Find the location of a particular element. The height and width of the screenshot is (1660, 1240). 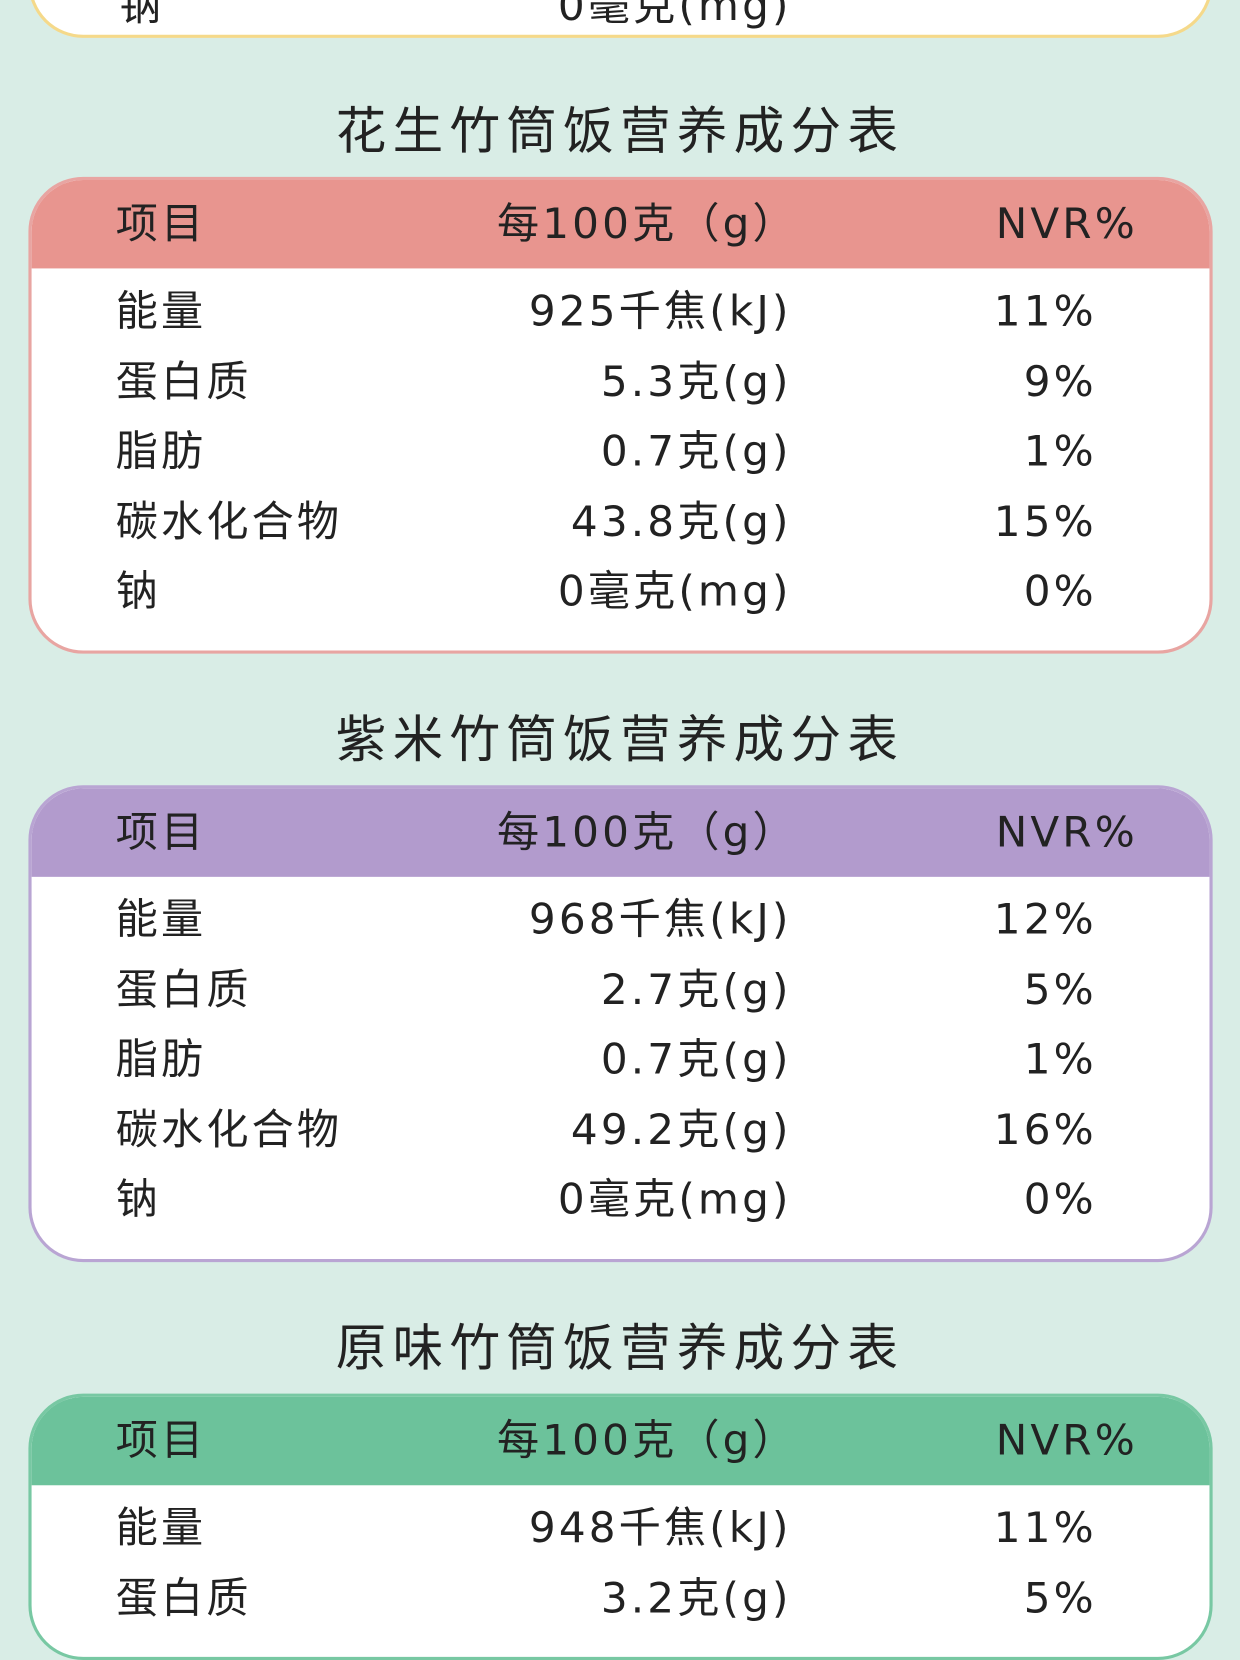

row-amount: 3.2克(g) is located at coordinates (696, 1598).